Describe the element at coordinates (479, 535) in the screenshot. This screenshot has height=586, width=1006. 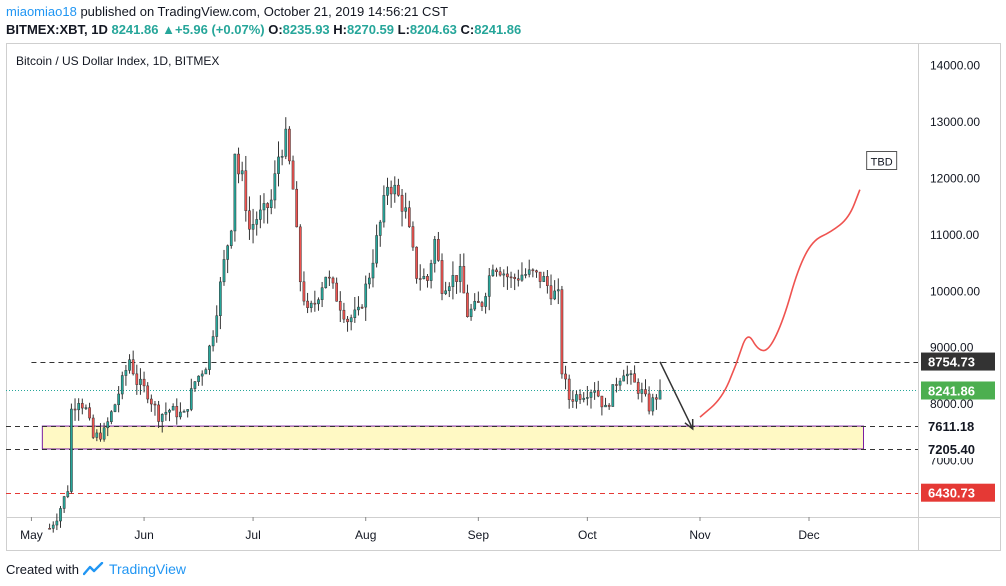
I see `time-tick-label: Sep` at that location.